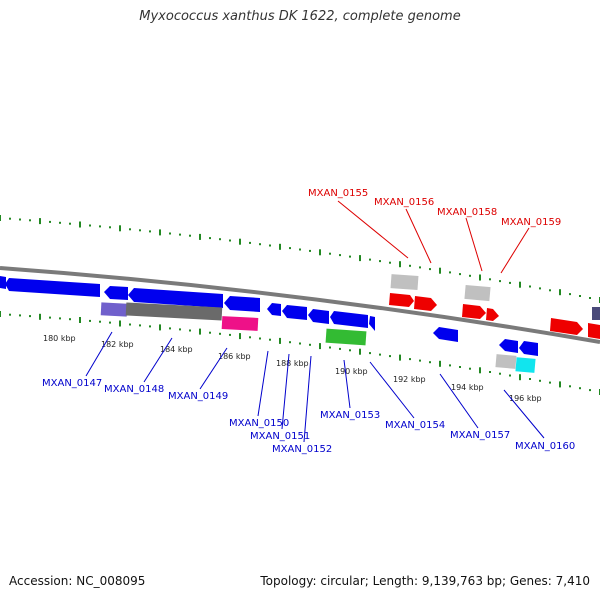  Describe the element at coordinates (351, 371) in the screenshot. I see `scale-label: 190 kbp` at that location.